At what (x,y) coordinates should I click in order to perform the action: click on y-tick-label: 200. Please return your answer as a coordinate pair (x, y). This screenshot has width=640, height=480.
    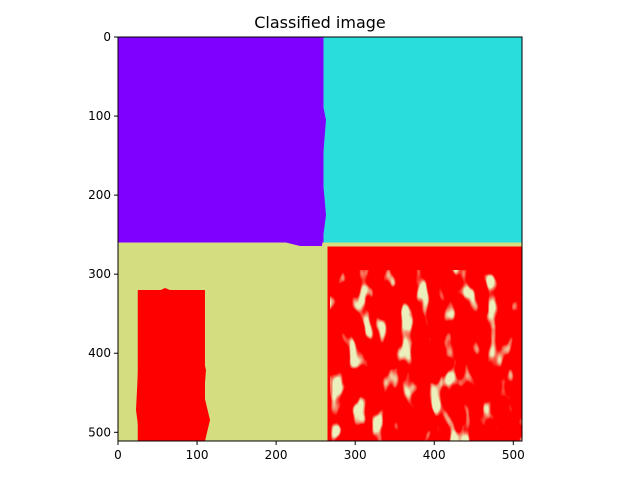
    Looking at the image, I should click on (99, 195).